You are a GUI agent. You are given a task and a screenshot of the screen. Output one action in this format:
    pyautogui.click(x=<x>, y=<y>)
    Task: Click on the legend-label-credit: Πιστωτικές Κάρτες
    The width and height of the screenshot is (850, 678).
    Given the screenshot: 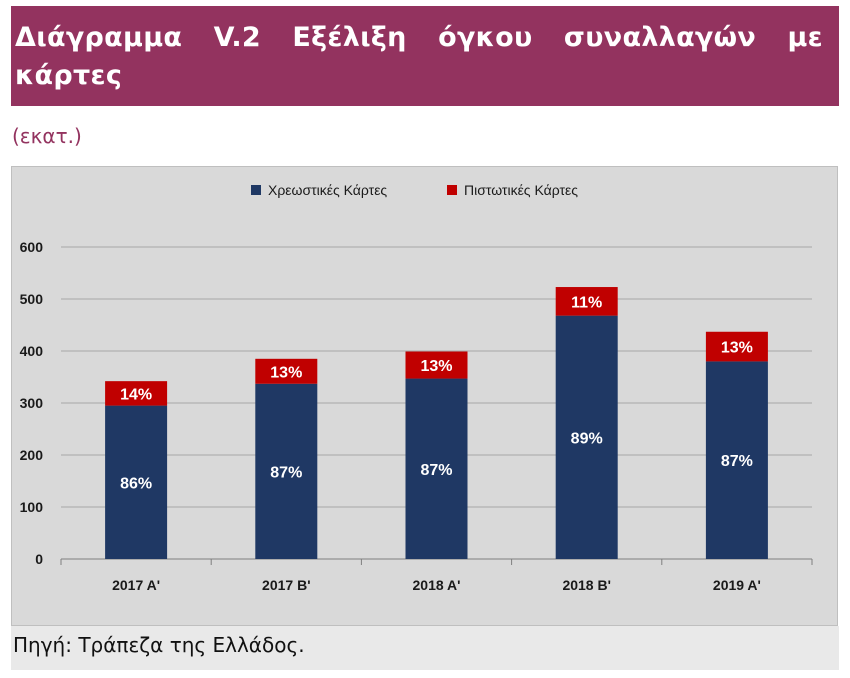 What is the action you would take?
    pyautogui.click(x=521, y=190)
    